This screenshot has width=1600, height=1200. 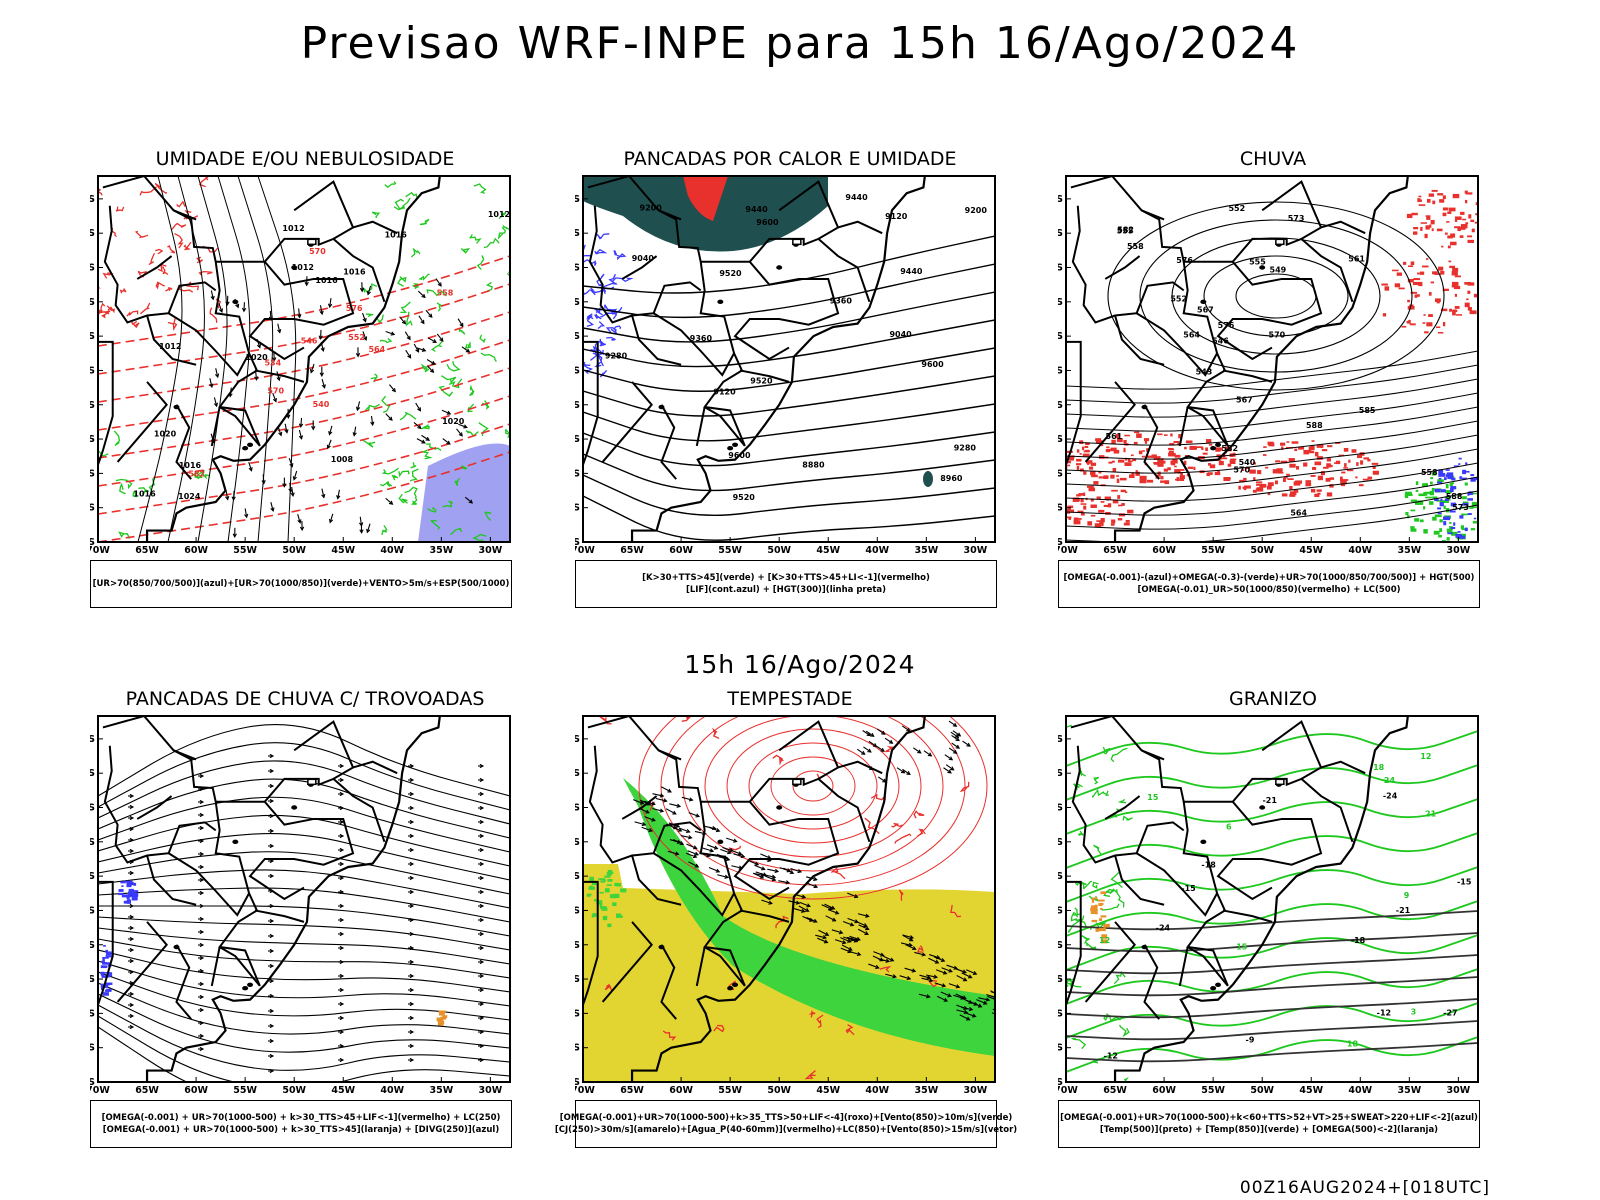 What do you see at coordinates (275, 391) in the screenshot?
I see `thickness-label: 570` at bounding box center [275, 391].